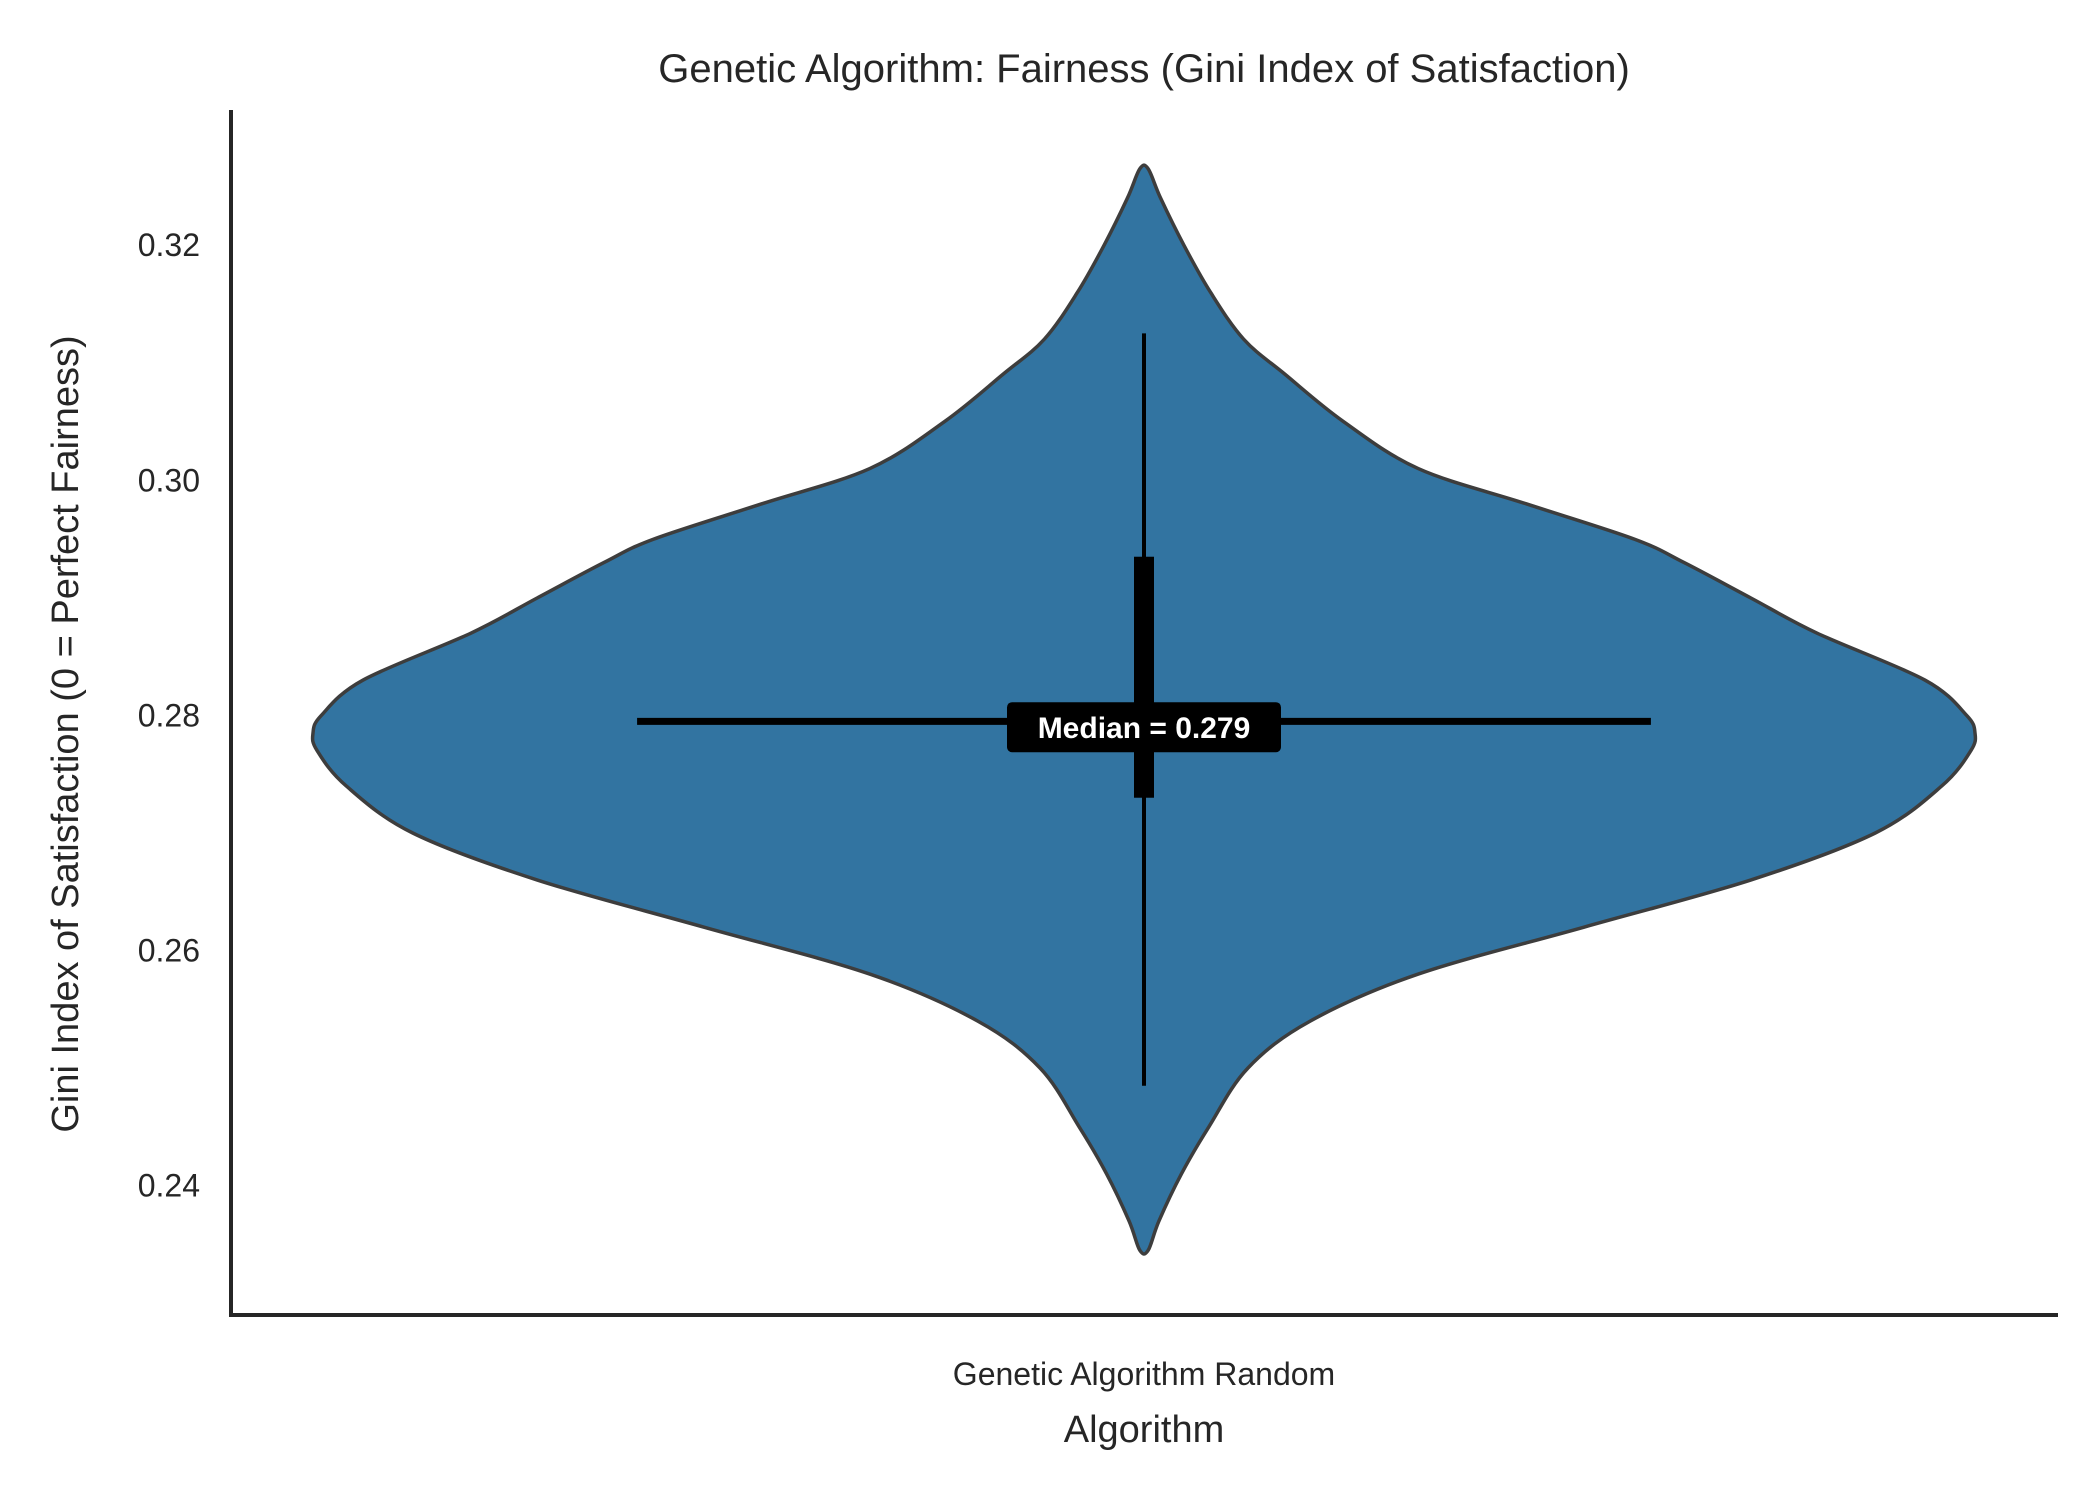 Image resolution: width=2100 pixels, height=1500 pixels. I want to click on x-axis-label: Algorithm, so click(1144, 1430).